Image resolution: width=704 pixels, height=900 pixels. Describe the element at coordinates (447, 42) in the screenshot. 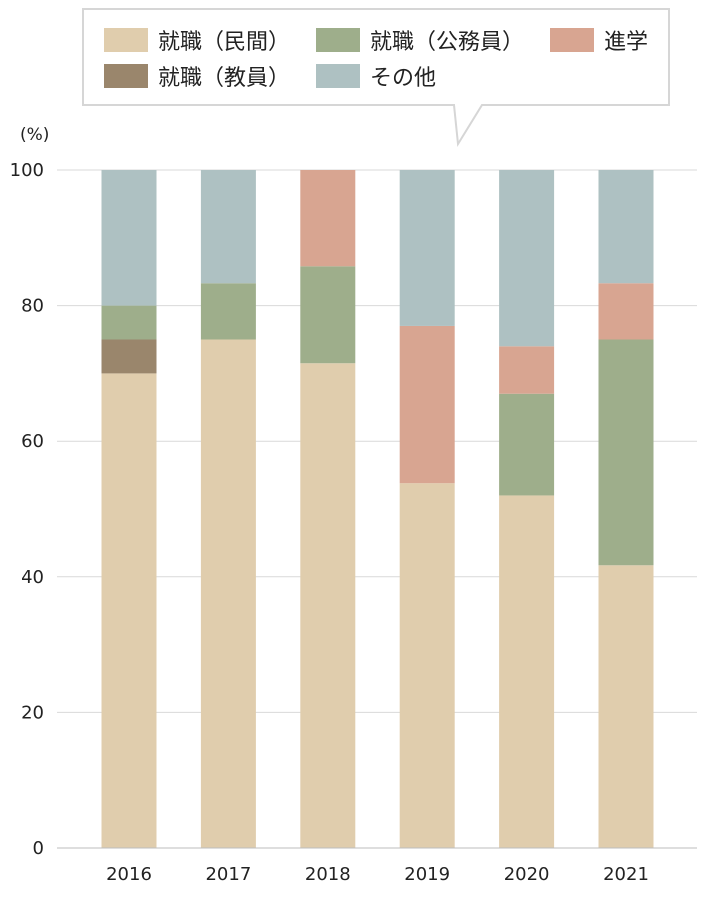

I see `legend-label: 就職（公務員）` at that location.